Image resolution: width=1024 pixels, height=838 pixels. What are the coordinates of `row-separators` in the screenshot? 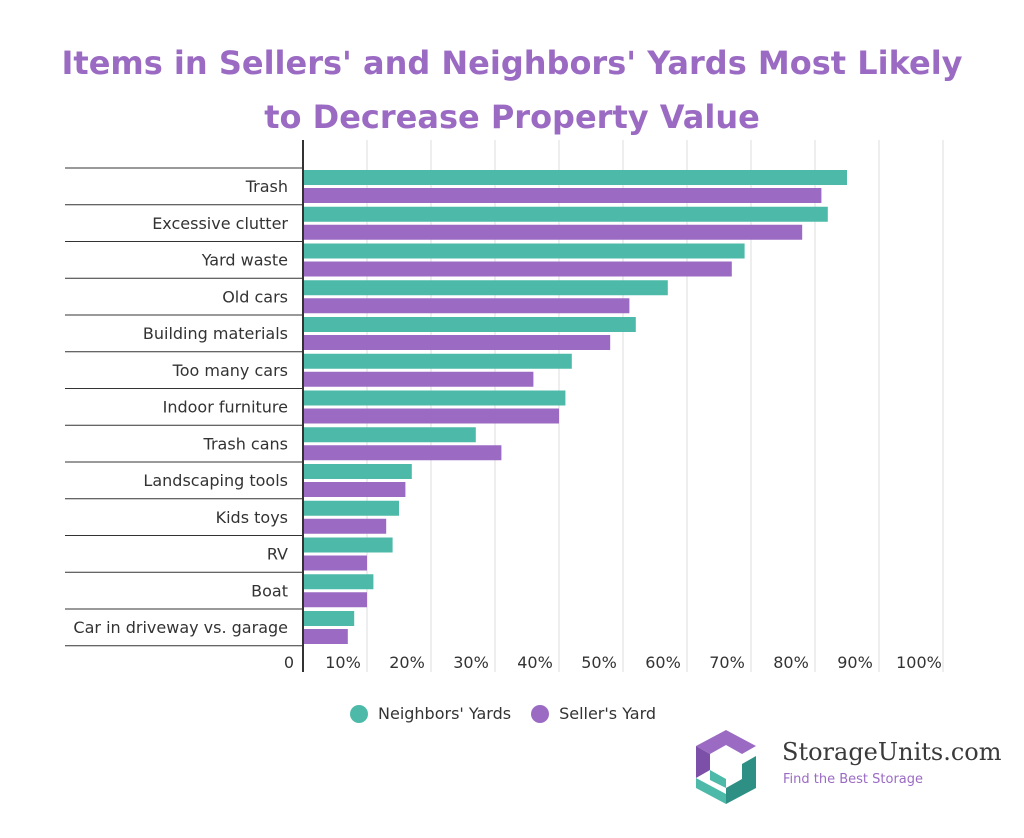 It's located at (184, 407).